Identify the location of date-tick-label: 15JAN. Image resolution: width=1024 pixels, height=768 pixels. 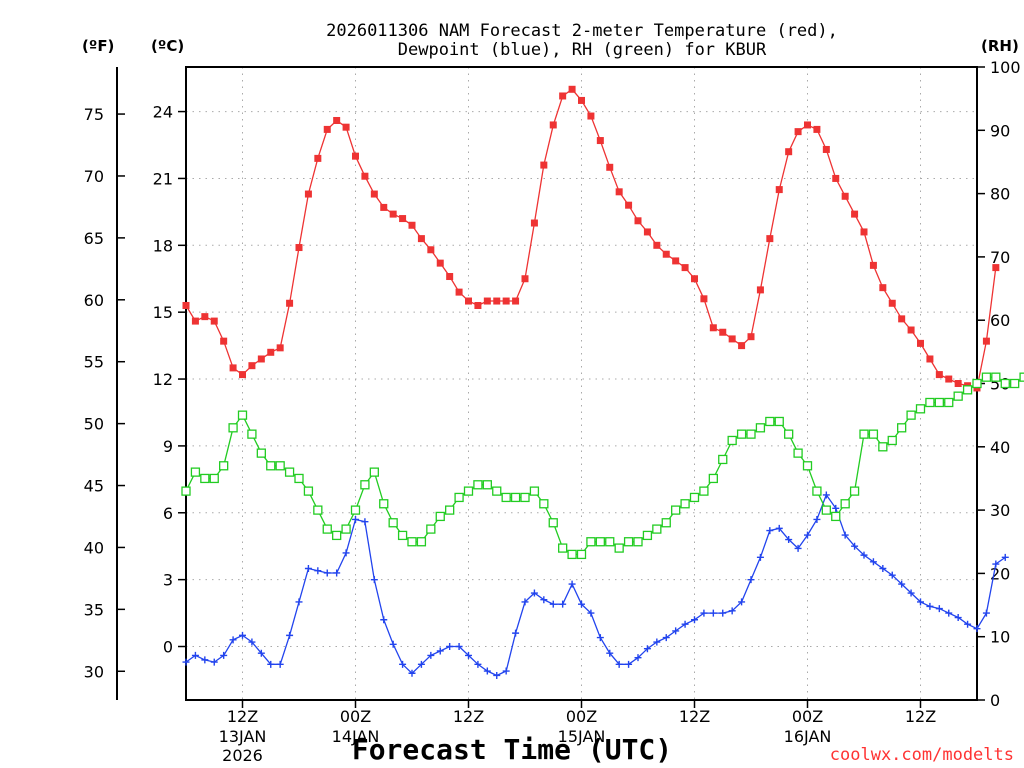
(582, 736).